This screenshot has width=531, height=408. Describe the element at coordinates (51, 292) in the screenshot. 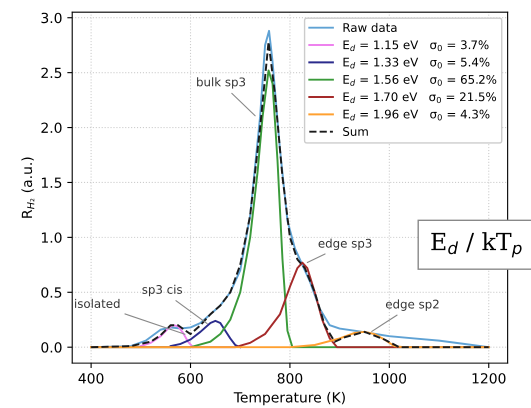

I see `y-tick-label: 0.5` at that location.